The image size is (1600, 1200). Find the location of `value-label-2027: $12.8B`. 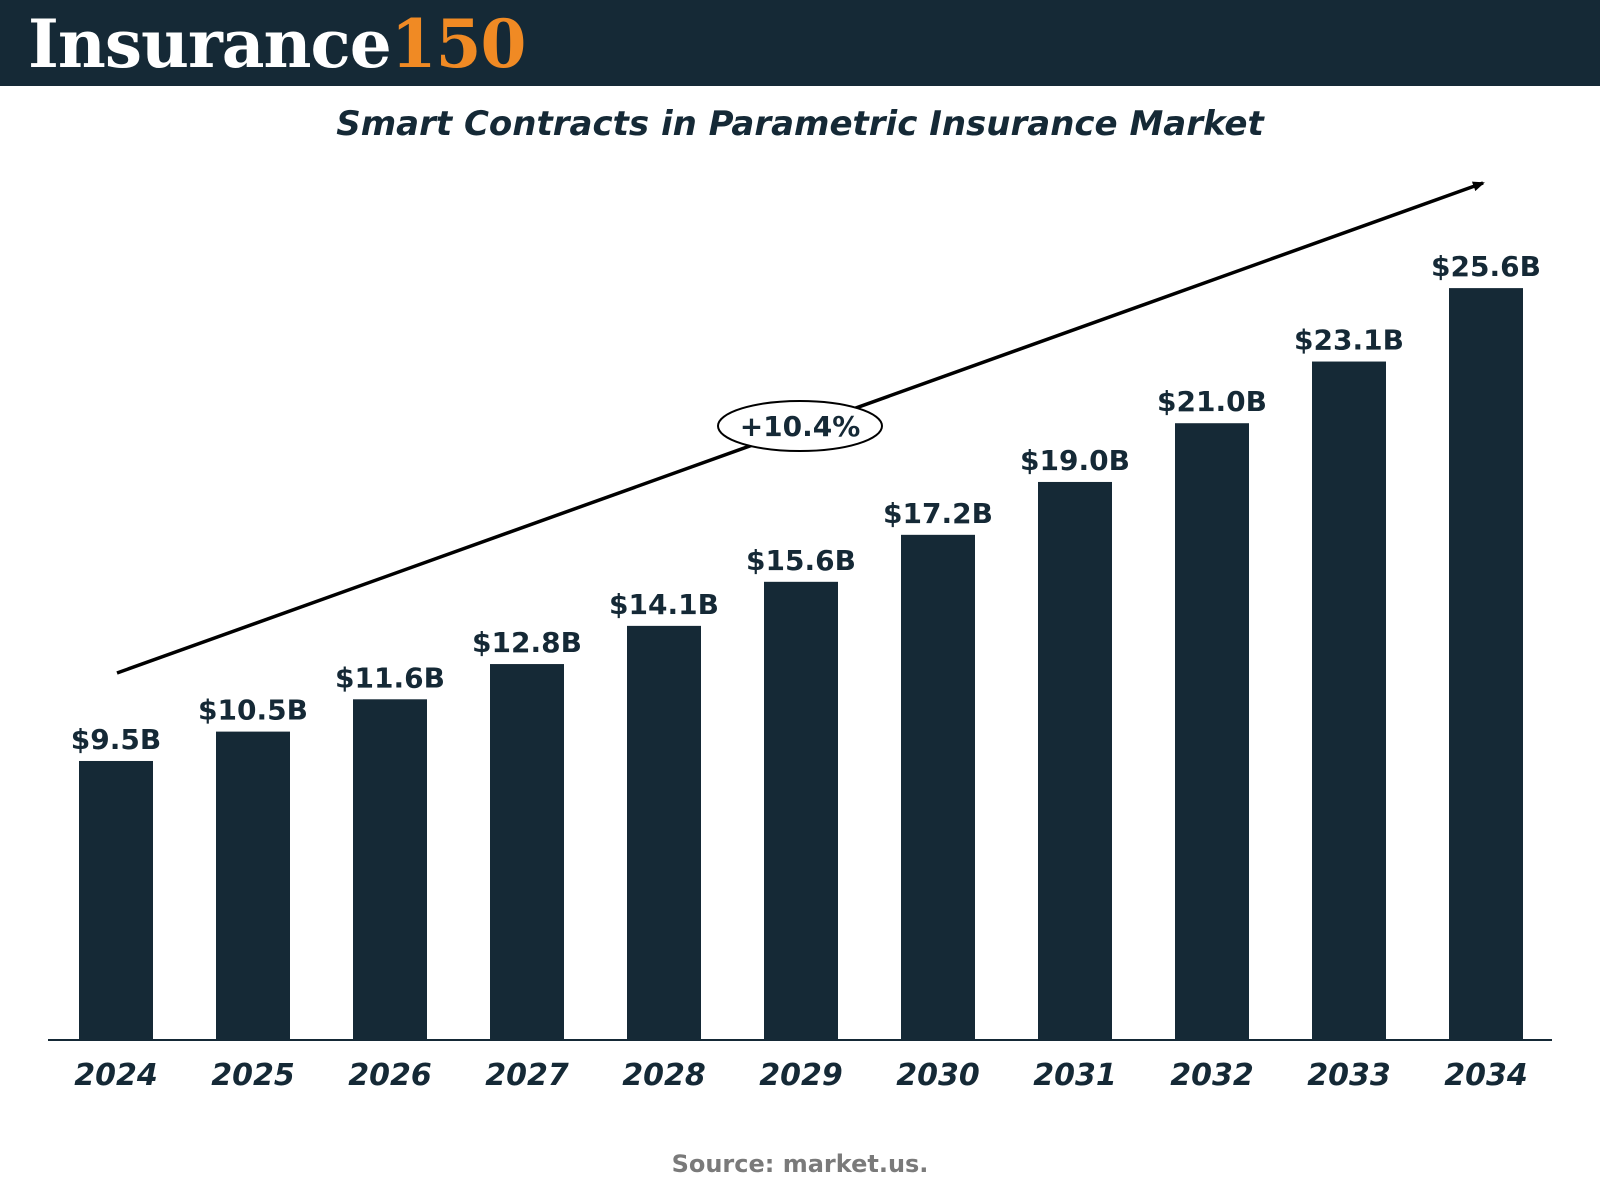

value-label-2027: $12.8B is located at coordinates (527, 642).